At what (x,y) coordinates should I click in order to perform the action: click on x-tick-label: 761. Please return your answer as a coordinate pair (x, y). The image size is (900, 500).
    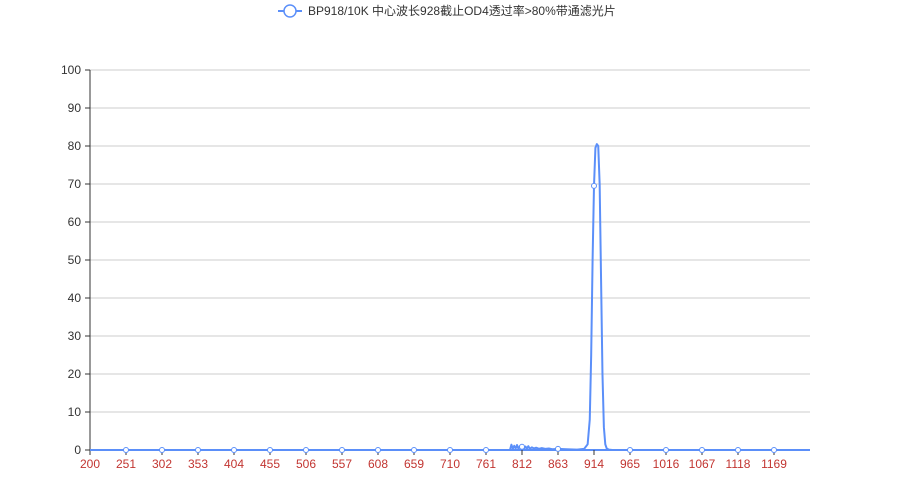
    Looking at the image, I should click on (486, 464).